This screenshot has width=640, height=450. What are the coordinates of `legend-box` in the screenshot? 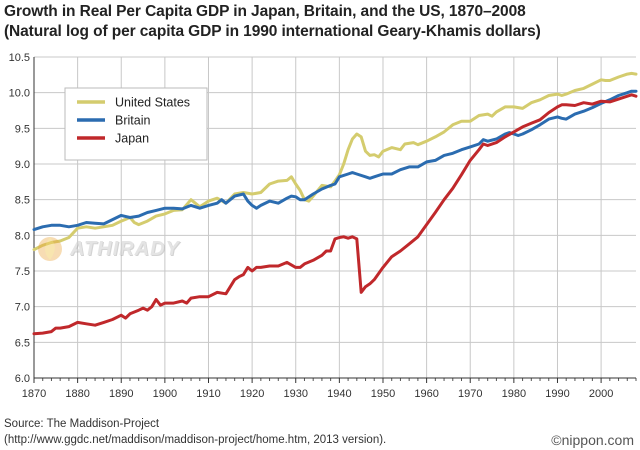 It's located at (136, 124).